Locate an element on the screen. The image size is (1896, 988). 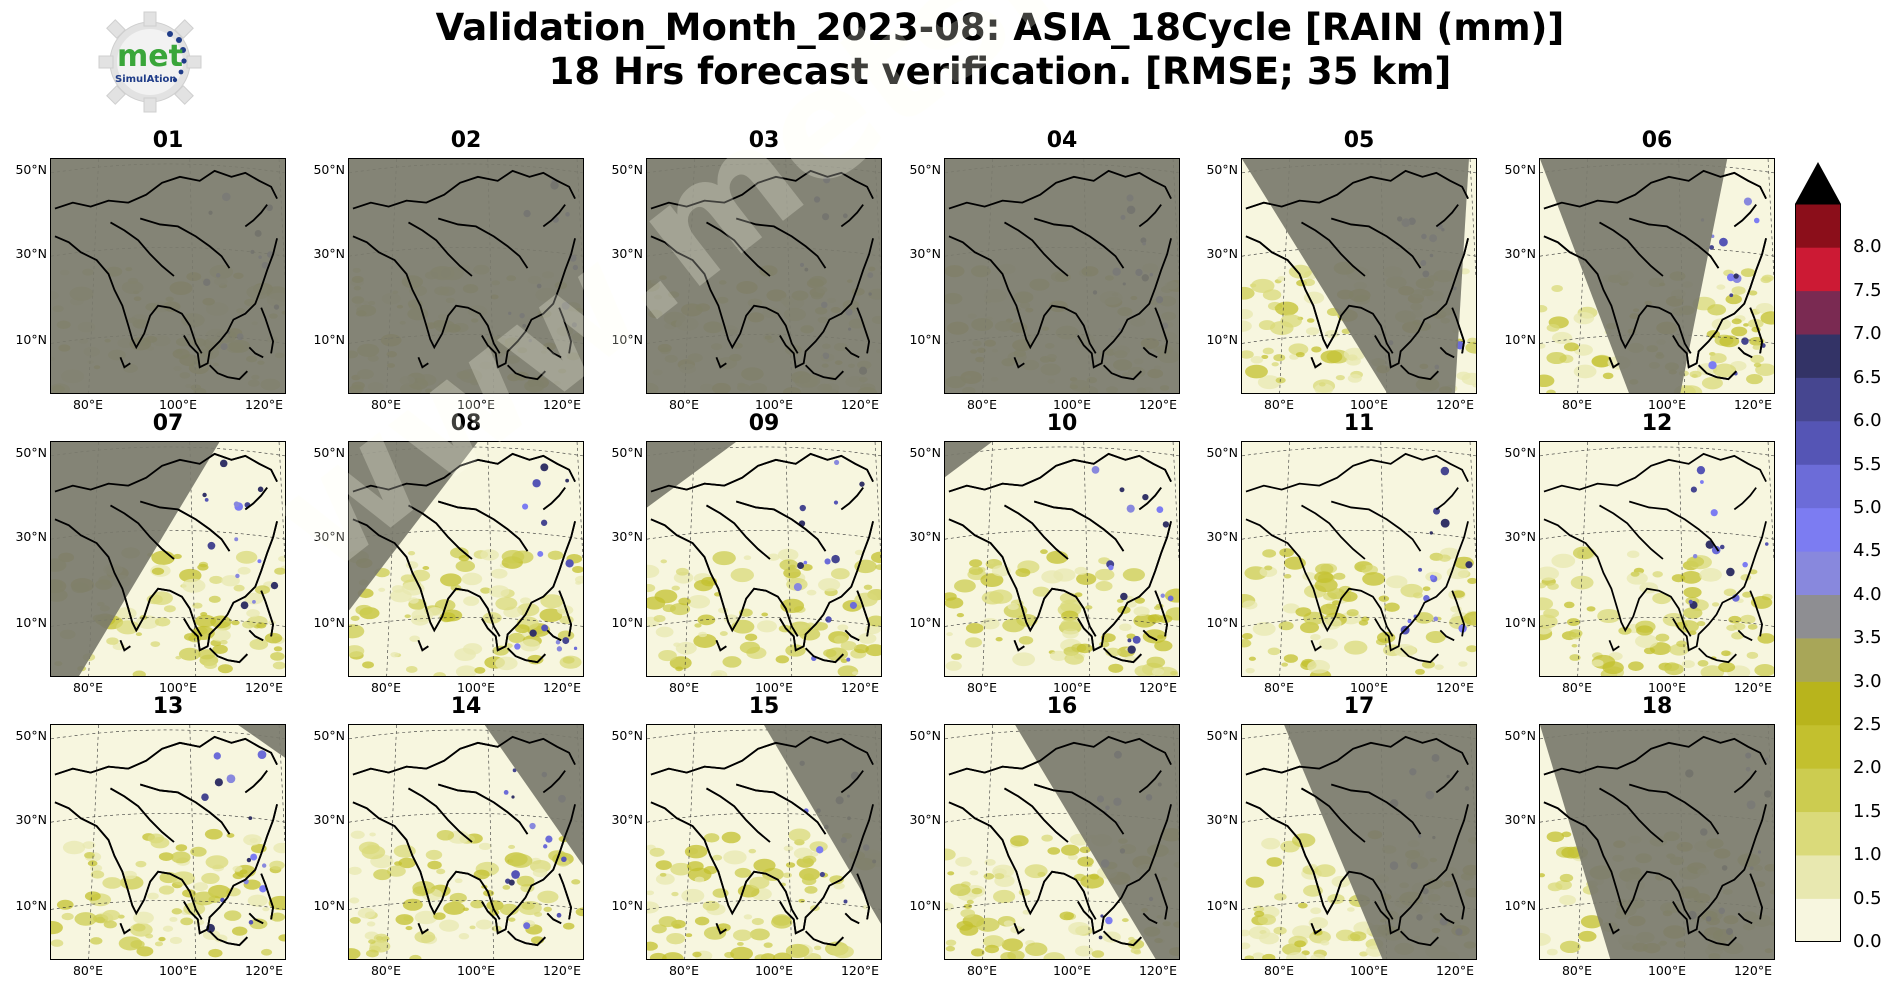
colorbar-tick-label: 6.0 is located at coordinates (1867, 421).